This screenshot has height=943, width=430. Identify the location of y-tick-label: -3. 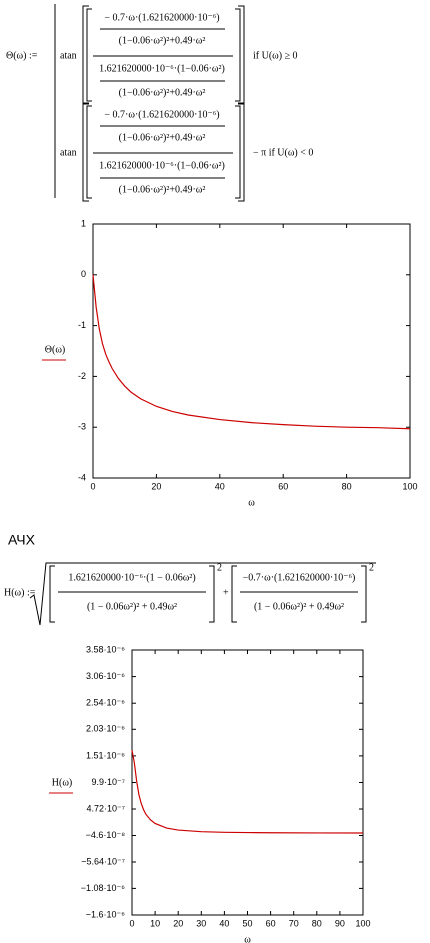
(82, 427).